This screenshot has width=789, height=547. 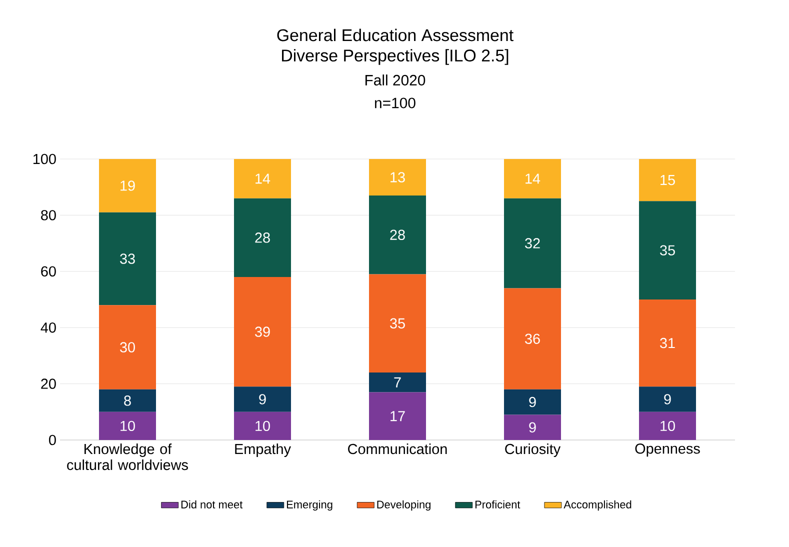 I want to click on y-tick-label: 40, so click(x=48, y=327).